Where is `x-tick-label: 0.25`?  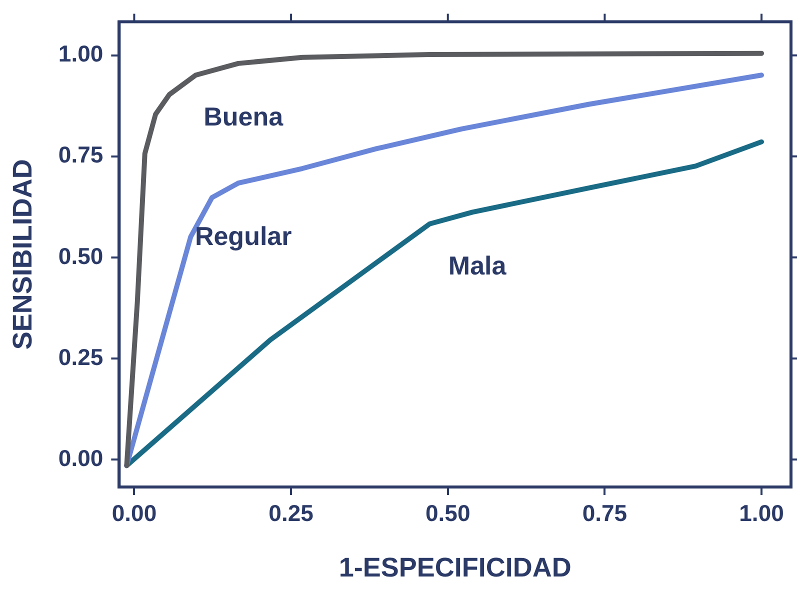
x-tick-label: 0.25 is located at coordinates (291, 513).